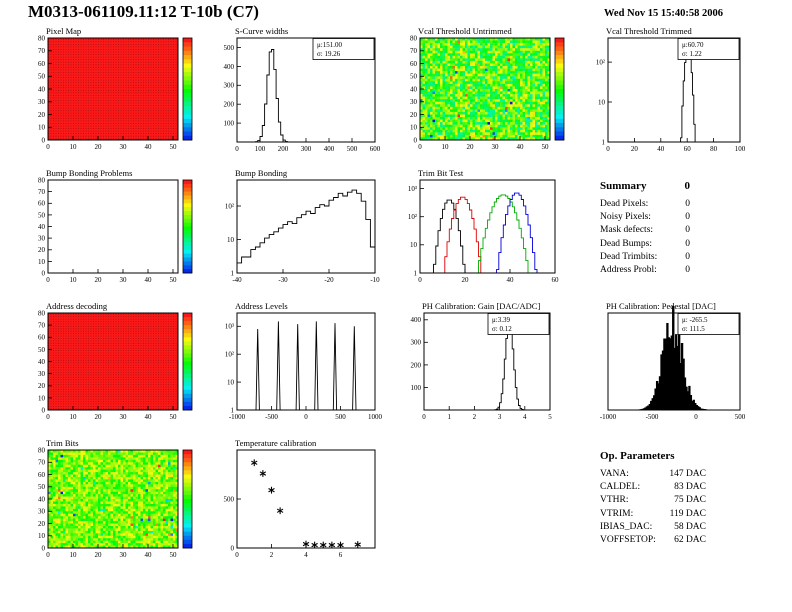 This screenshot has width=792, height=612. What do you see at coordinates (653, 474) in the screenshot?
I see `param-row: VANA: 147 DAC` at bounding box center [653, 474].